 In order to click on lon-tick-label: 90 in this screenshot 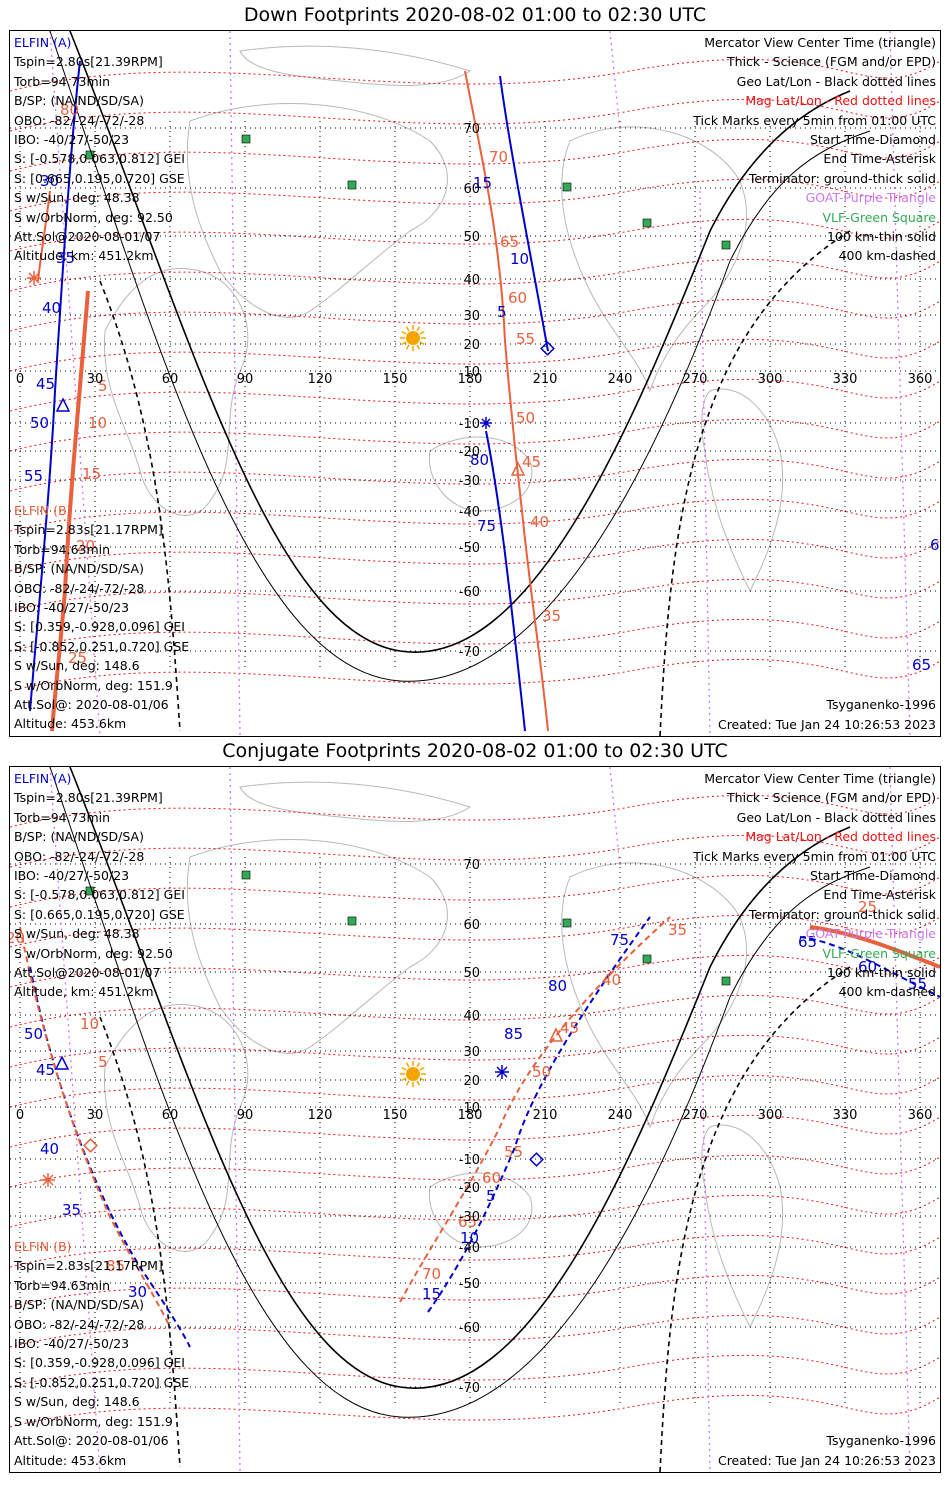, I will do `click(245, 379)`.